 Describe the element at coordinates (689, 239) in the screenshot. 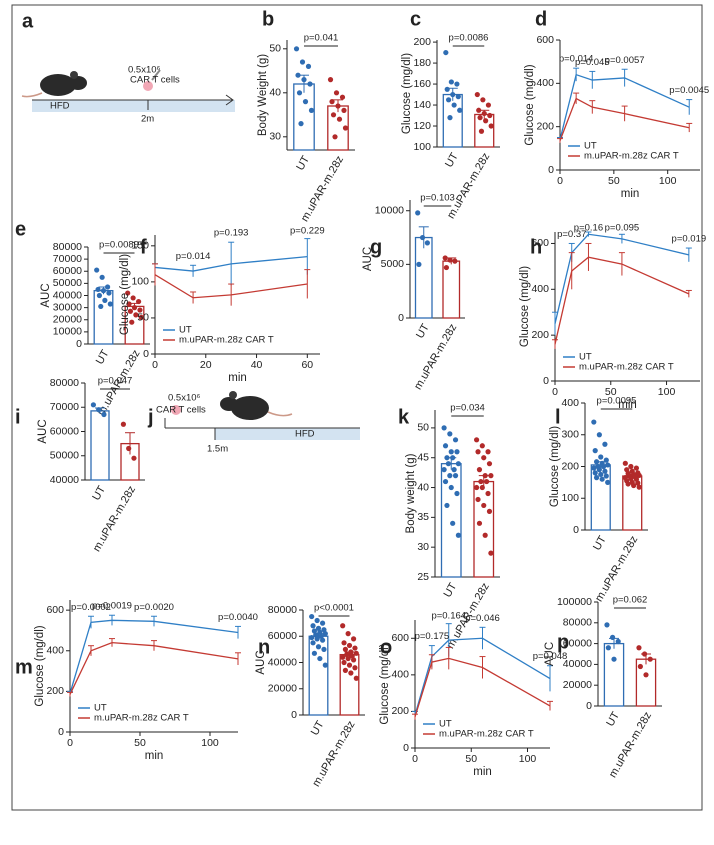

I see `p-value: p=0.019` at that location.